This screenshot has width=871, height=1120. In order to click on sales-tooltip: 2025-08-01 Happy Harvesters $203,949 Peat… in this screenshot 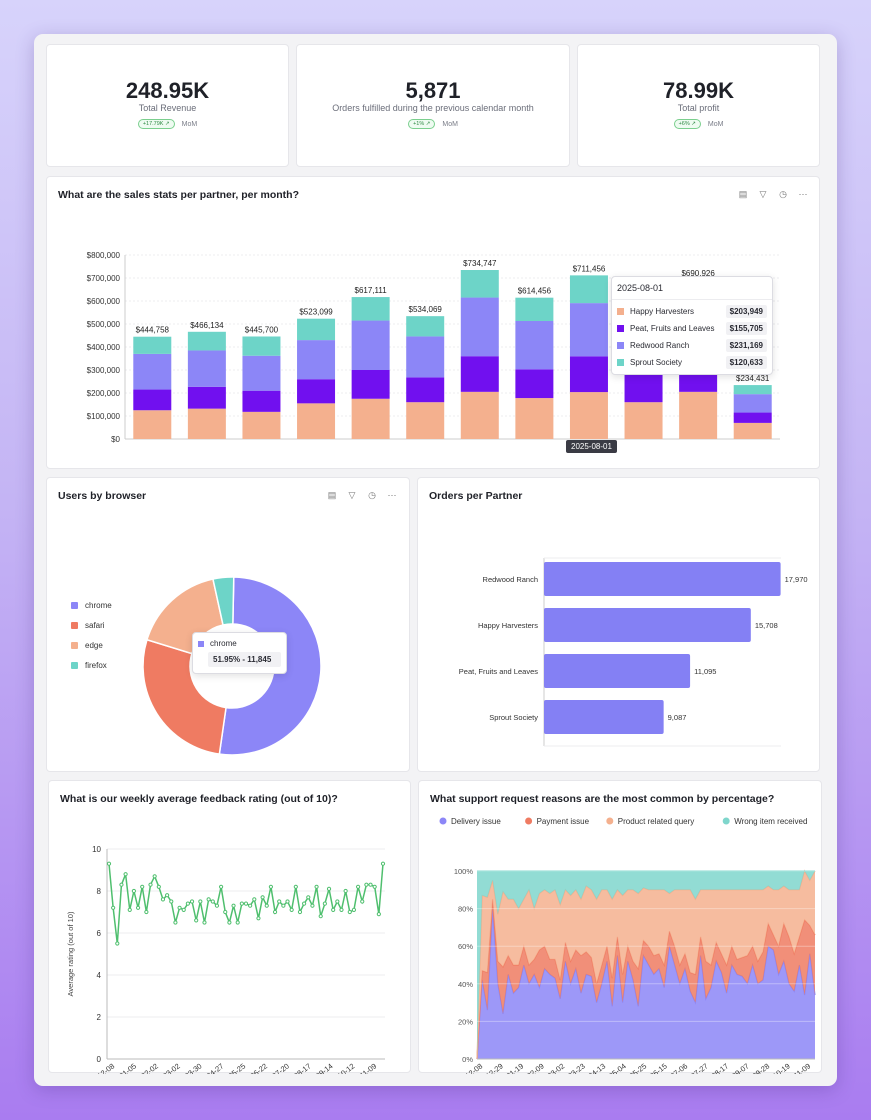, I will do `click(692, 325)`.